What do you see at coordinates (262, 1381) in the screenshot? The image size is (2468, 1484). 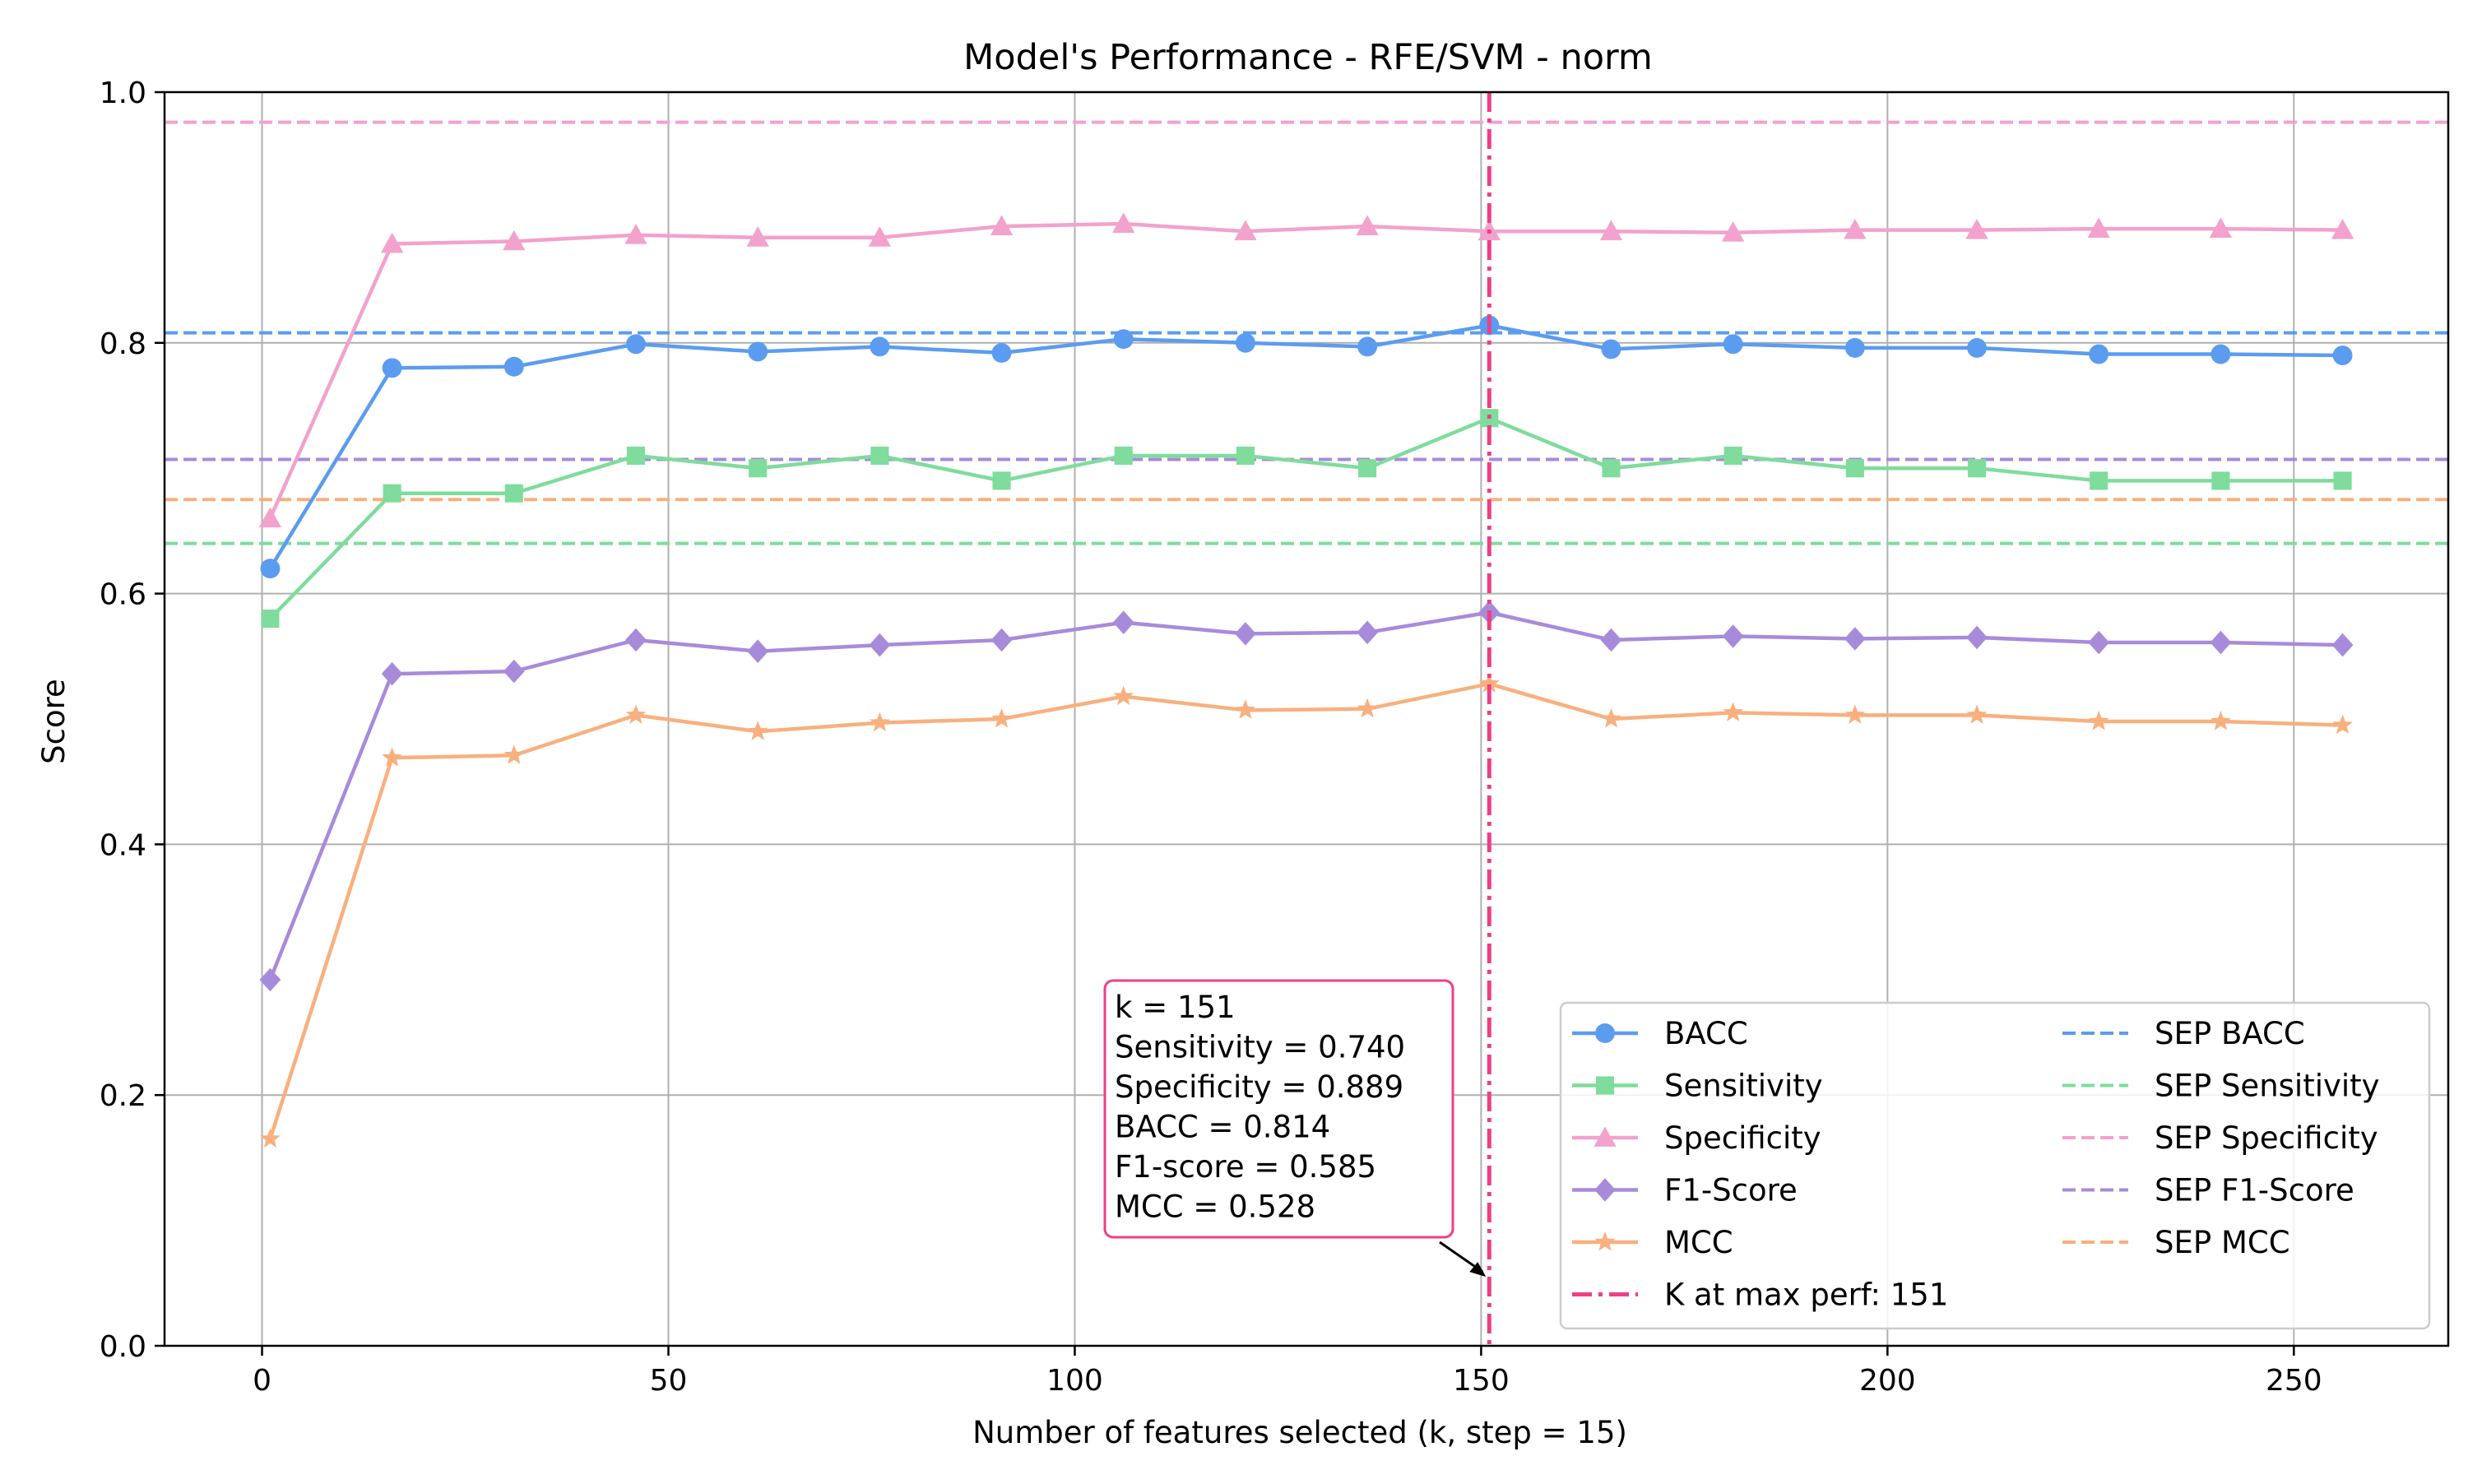 I see `x-tick-label: 0` at bounding box center [262, 1381].